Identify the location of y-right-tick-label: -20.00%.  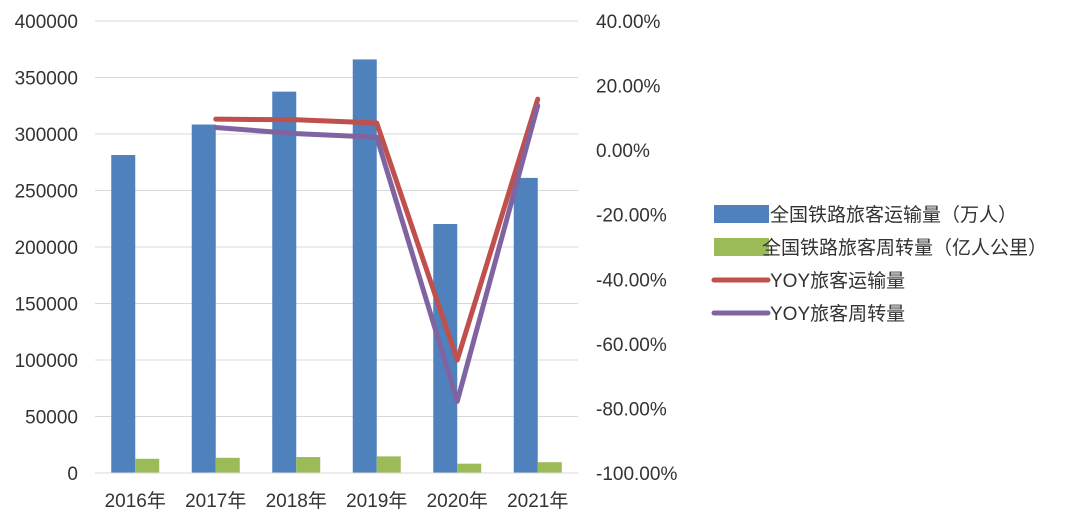
(631, 216).